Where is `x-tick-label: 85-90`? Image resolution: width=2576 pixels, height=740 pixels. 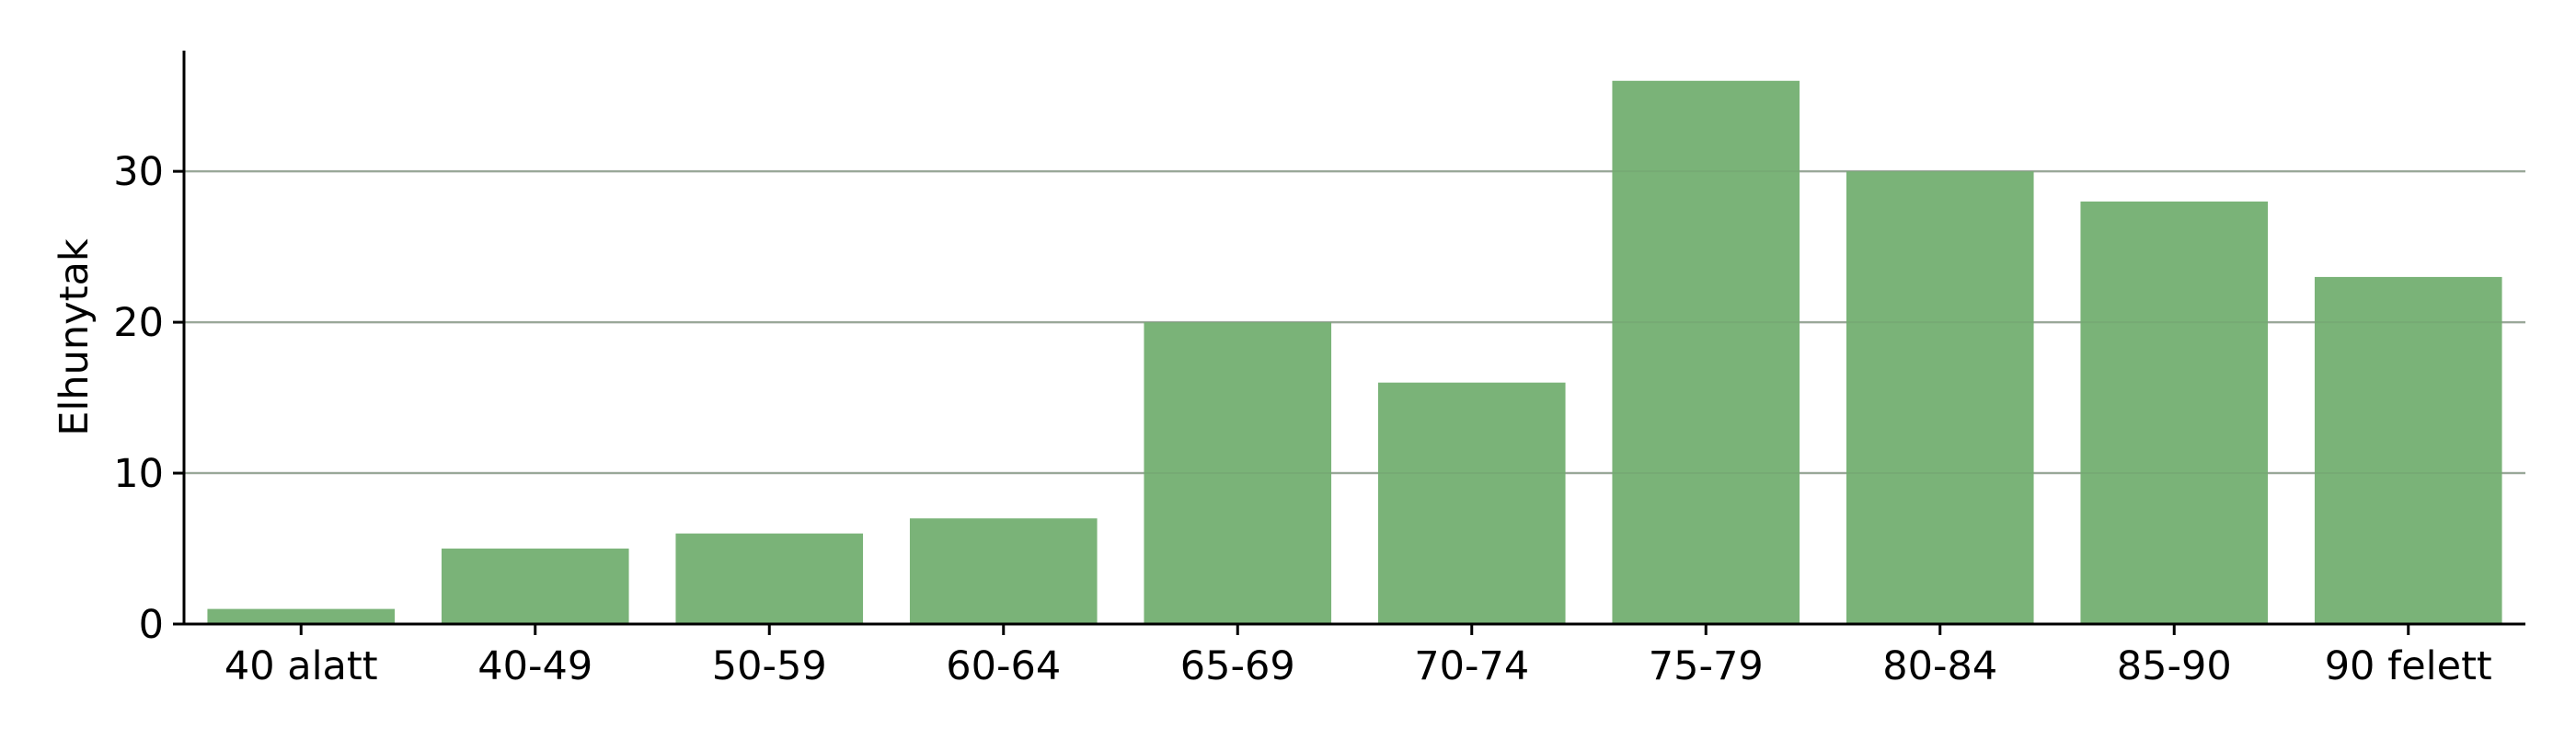
x-tick-label: 85-90 is located at coordinates (2174, 666).